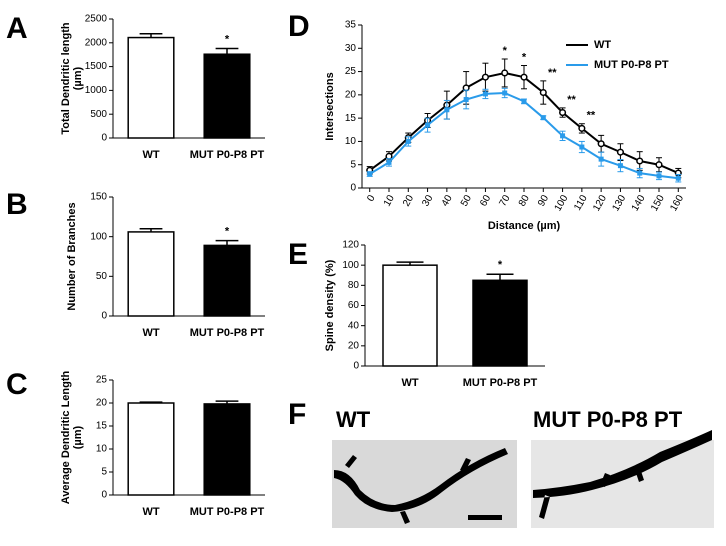 The image size is (726, 546). I want to click on panel-letter: E, so click(298, 254).